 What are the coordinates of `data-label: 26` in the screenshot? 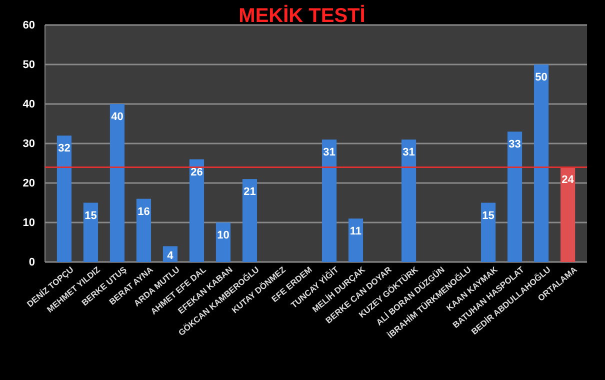 It's located at (196, 172).